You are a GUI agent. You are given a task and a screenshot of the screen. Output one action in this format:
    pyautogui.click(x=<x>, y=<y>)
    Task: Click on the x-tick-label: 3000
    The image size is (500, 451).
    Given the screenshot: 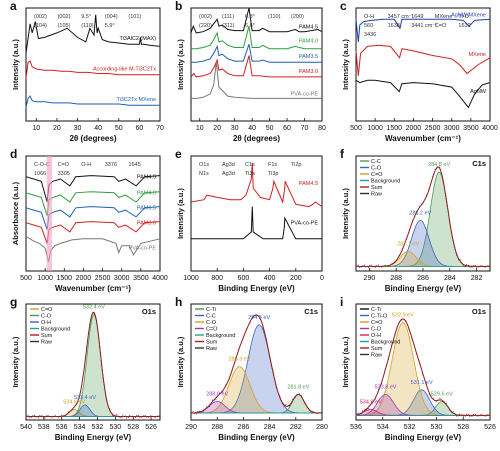 What is the action you would take?
    pyautogui.click(x=452, y=128)
    